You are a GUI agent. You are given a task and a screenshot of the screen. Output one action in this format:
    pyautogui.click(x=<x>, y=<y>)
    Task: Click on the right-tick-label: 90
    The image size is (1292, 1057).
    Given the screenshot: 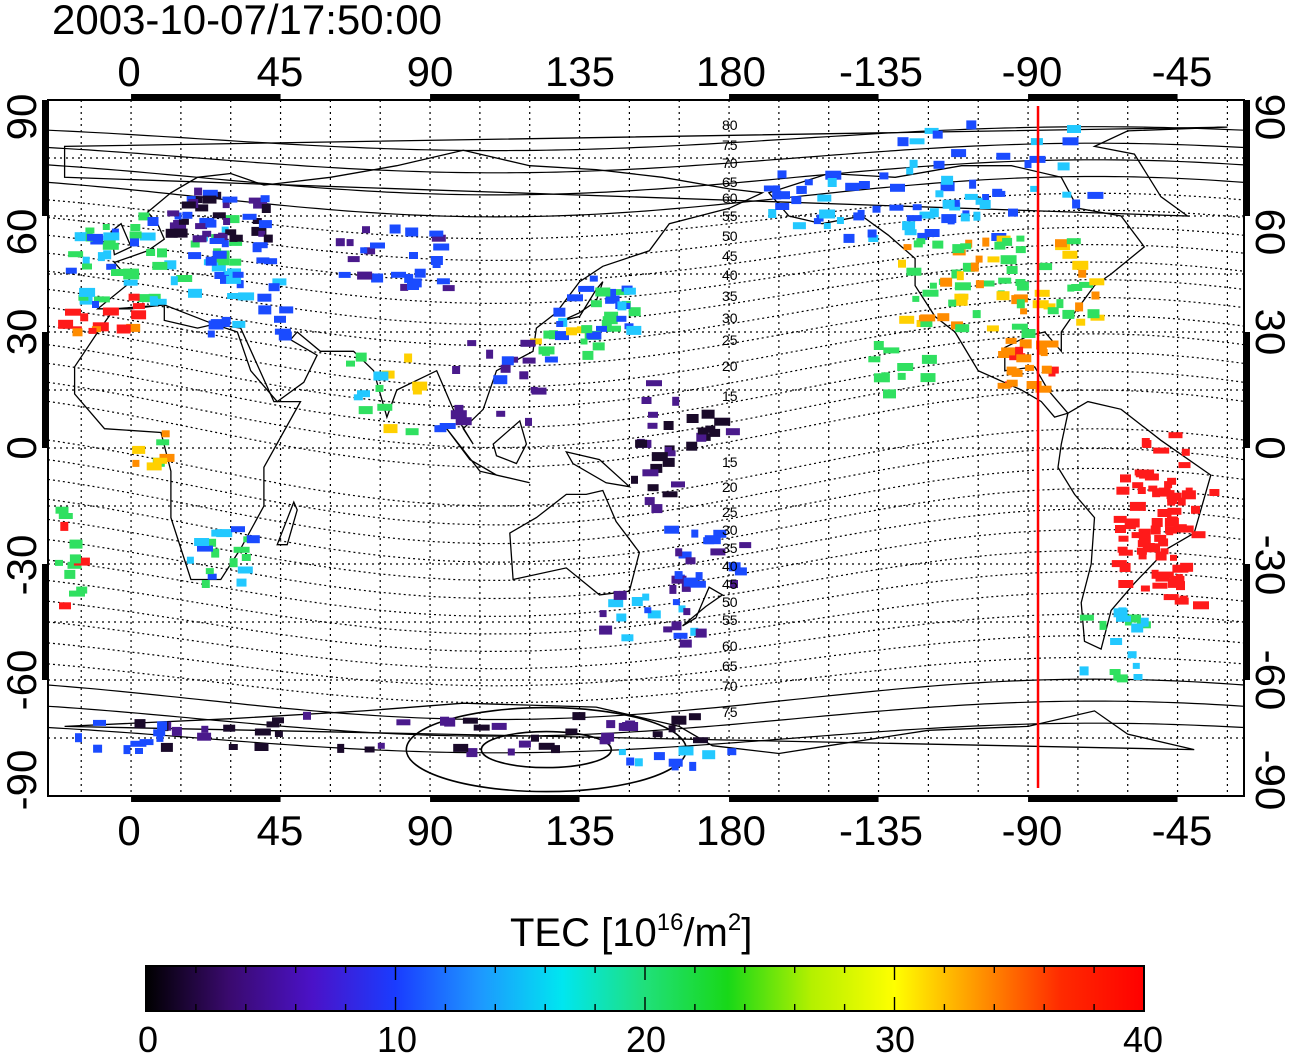 What is the action you would take?
    pyautogui.click(x=1269, y=117)
    